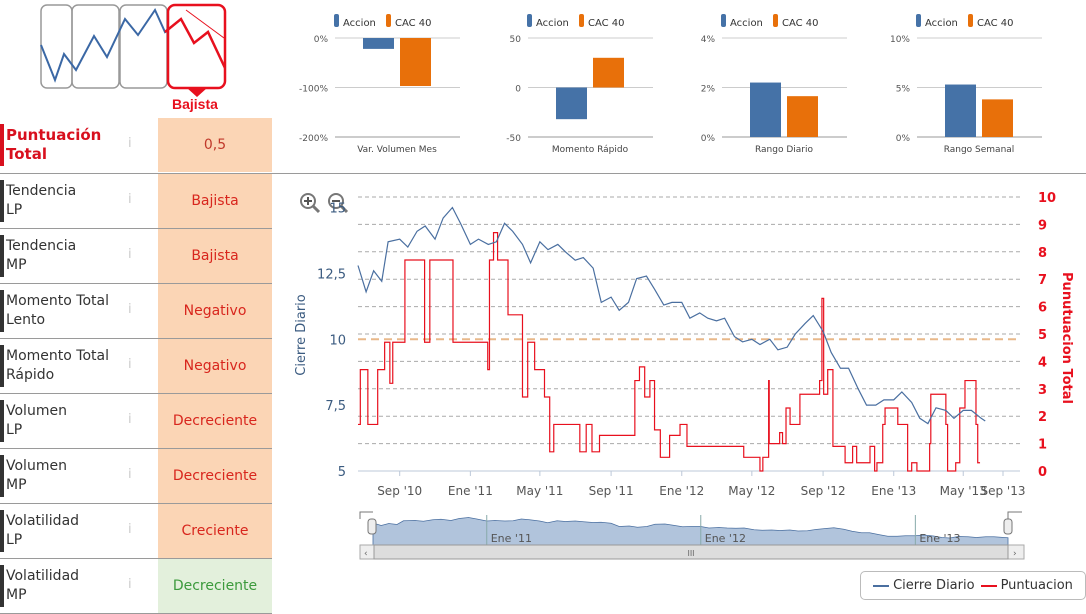  I want to click on right-axis-tick: 1, so click(1042, 445).